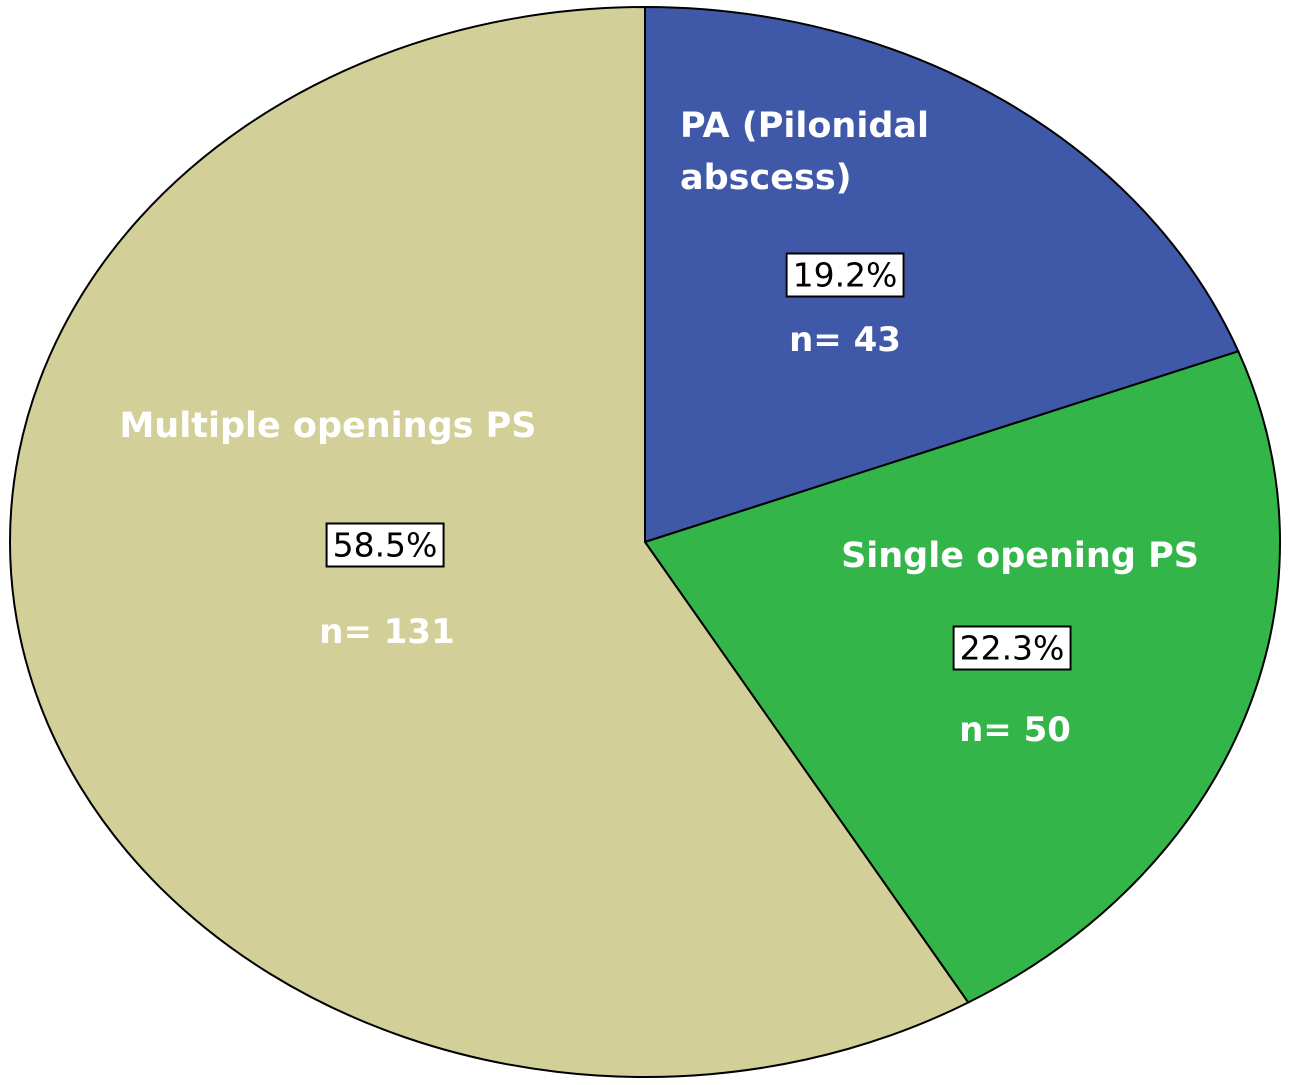  Describe the element at coordinates (1012, 648) in the screenshot. I see `percent-label: 22.3%` at that location.